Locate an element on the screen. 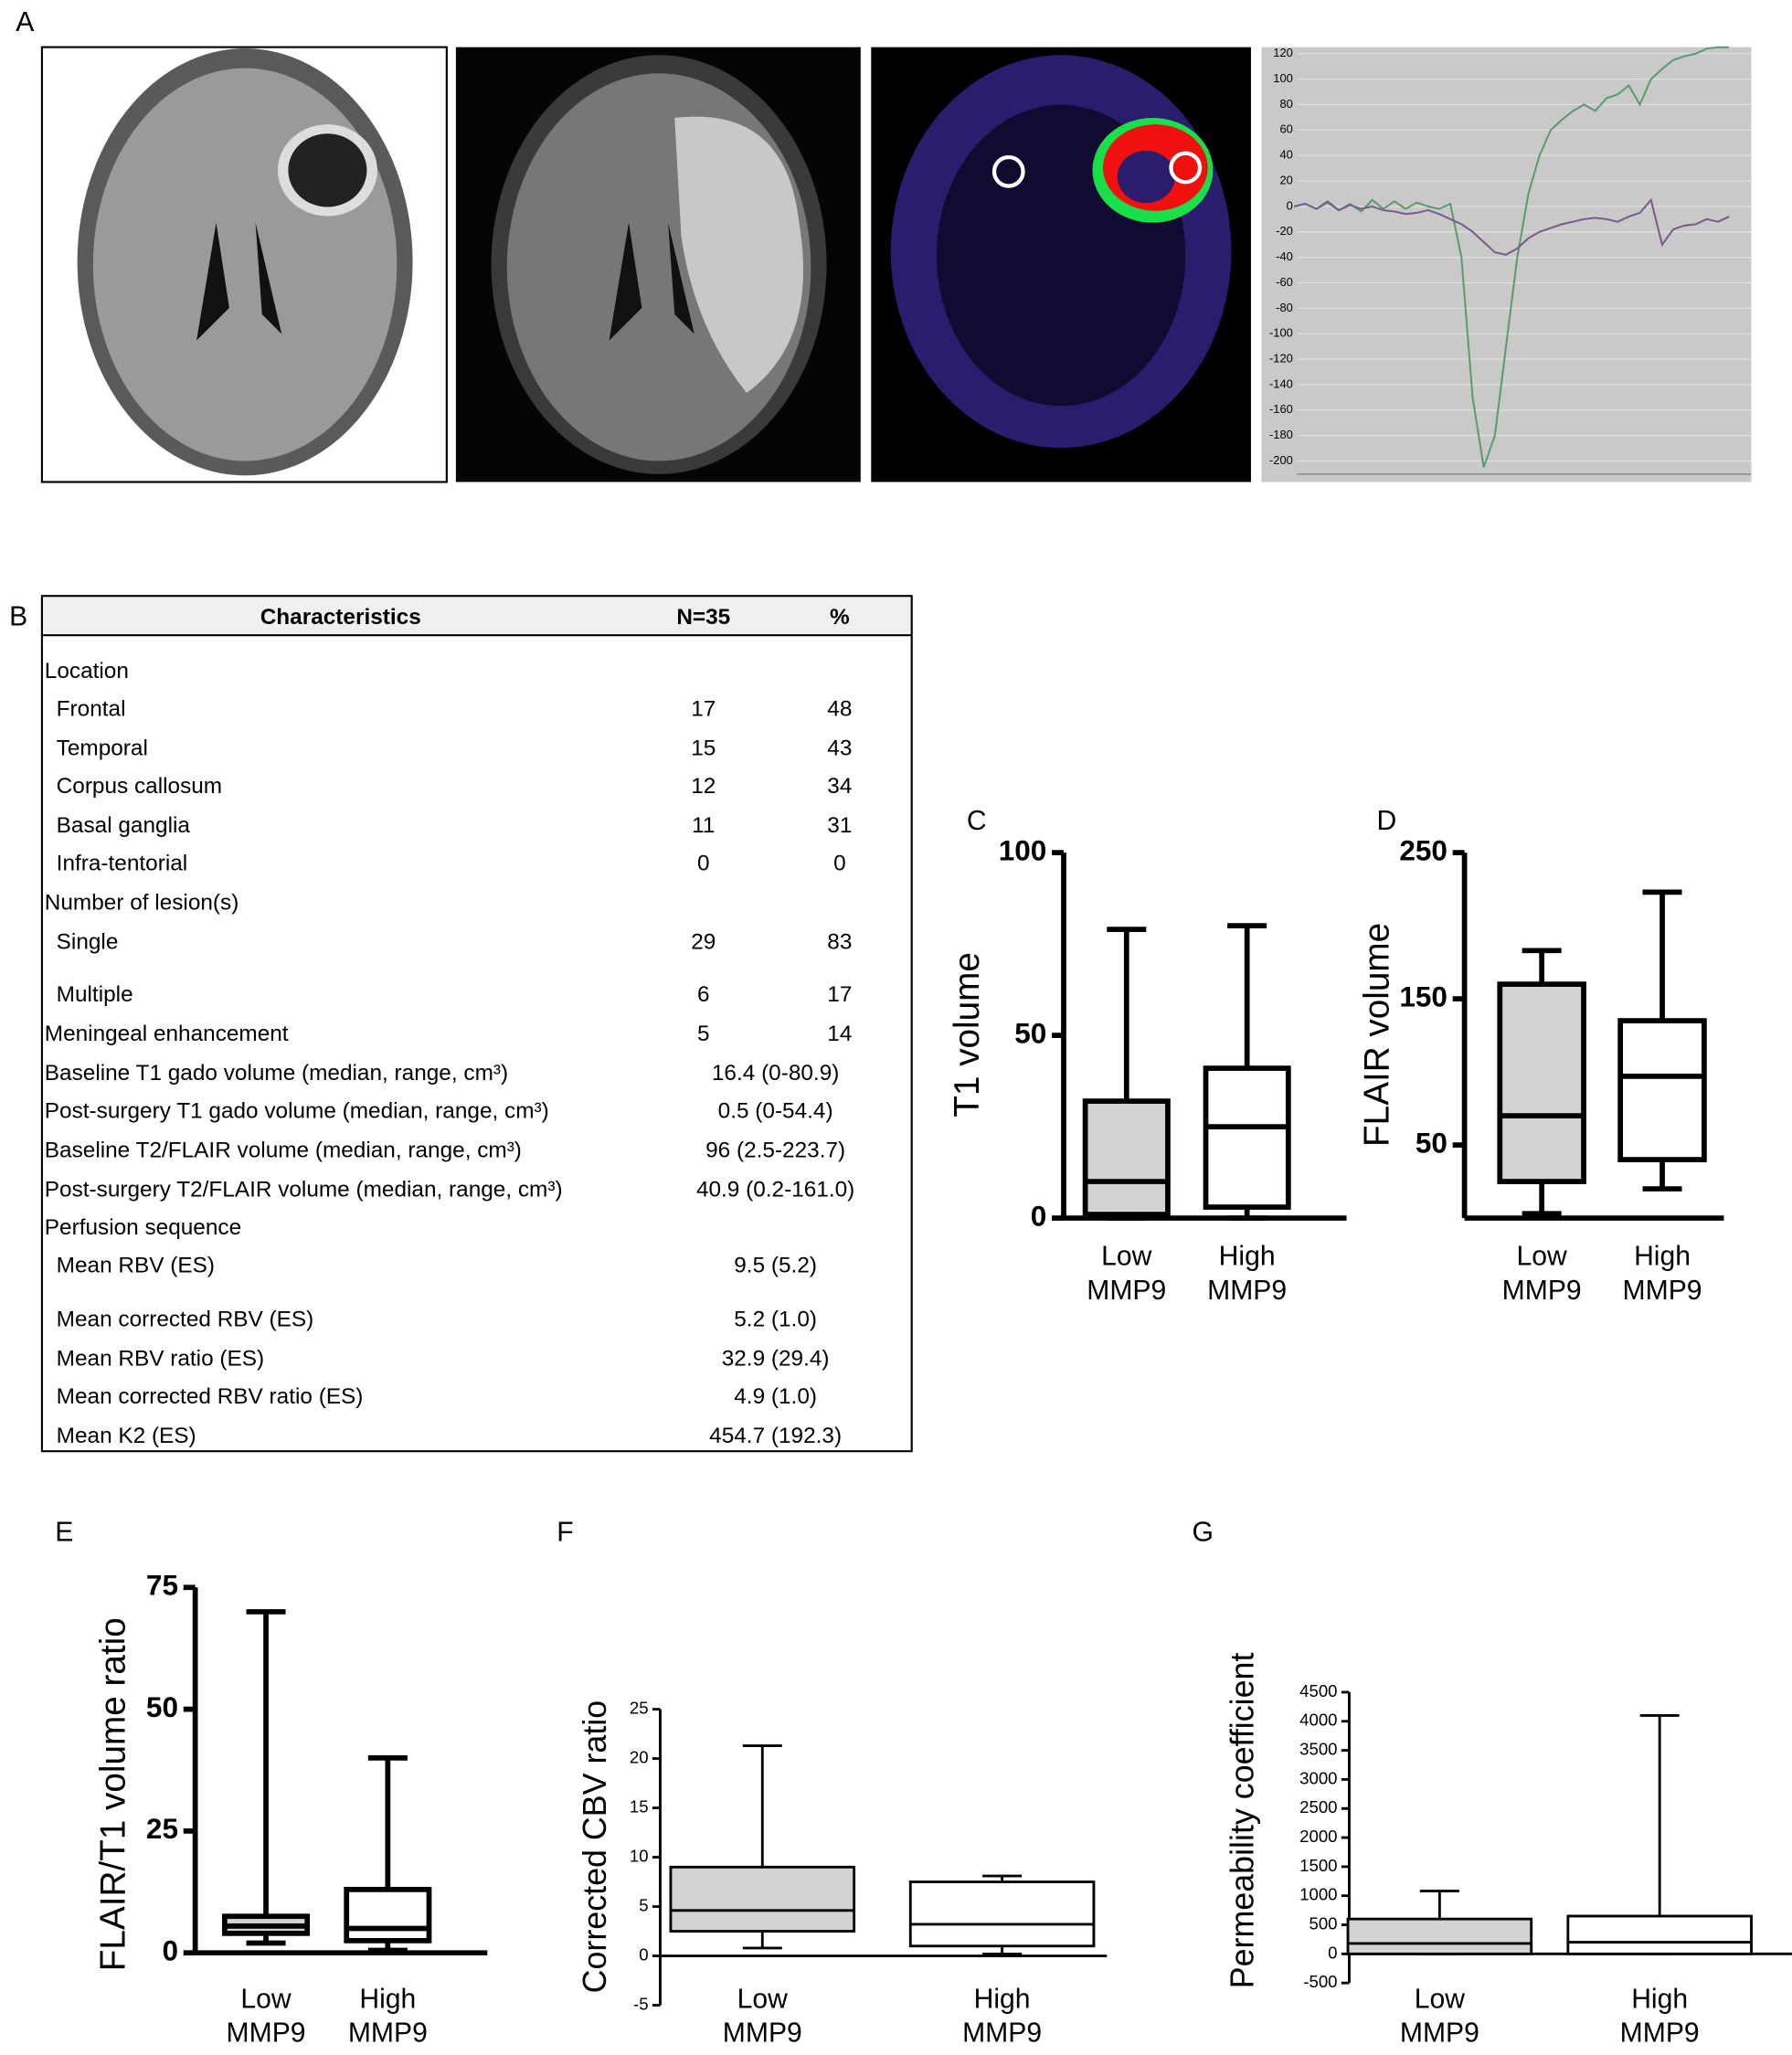 This screenshot has width=1792, height=2055. table-header: % is located at coordinates (840, 617).